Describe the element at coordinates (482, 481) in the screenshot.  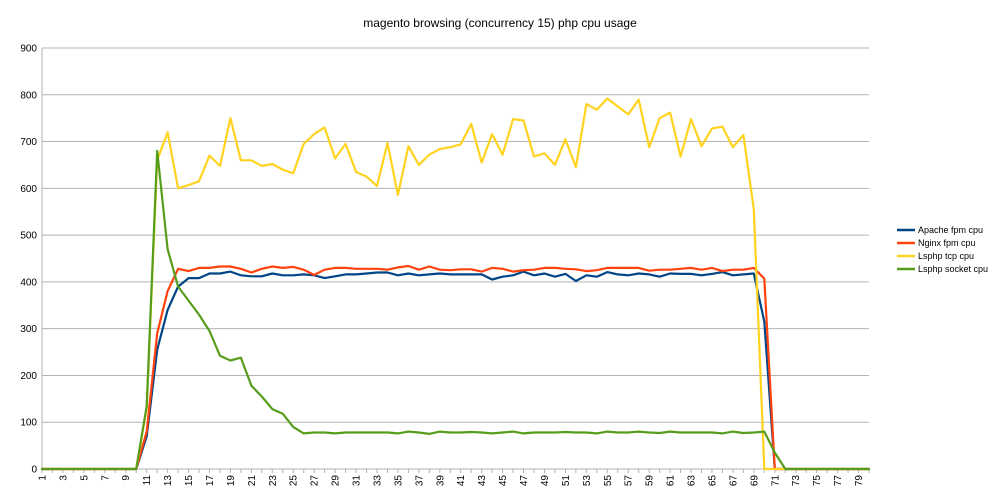
I see `x-tick-label: 43` at that location.